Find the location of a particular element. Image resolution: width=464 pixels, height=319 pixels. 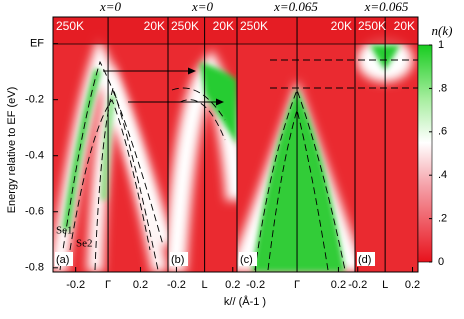

x-axis-label: k// (Å-1 ) is located at coordinates (245, 301).